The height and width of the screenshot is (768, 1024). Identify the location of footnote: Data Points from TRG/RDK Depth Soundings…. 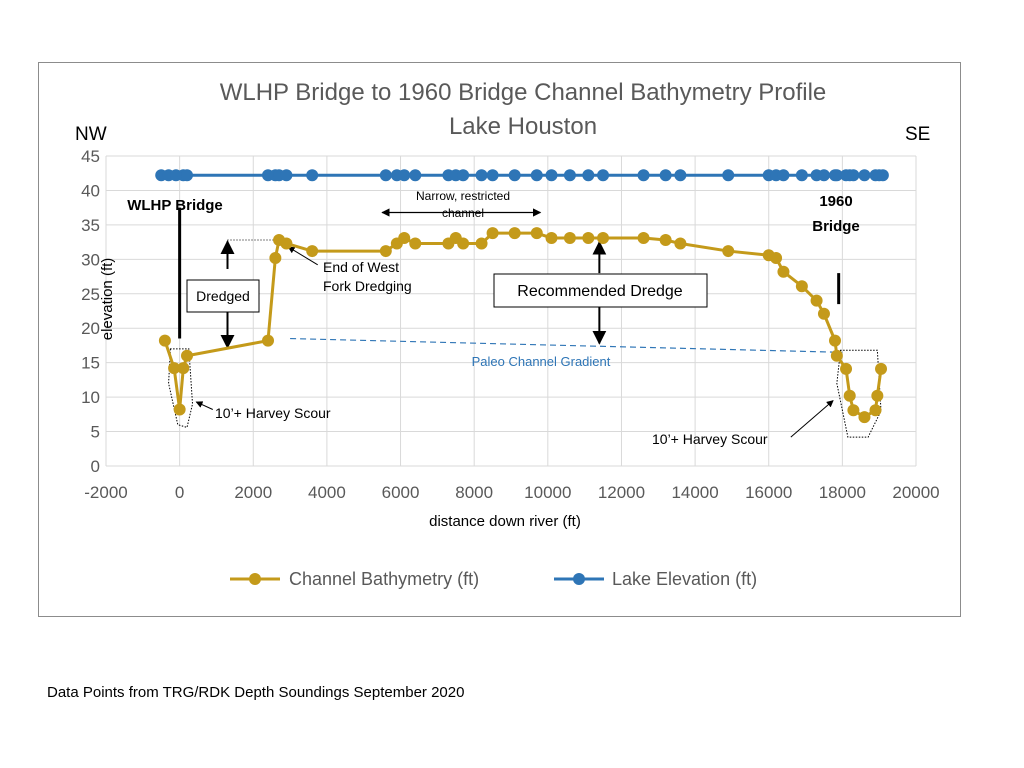
(256, 692).